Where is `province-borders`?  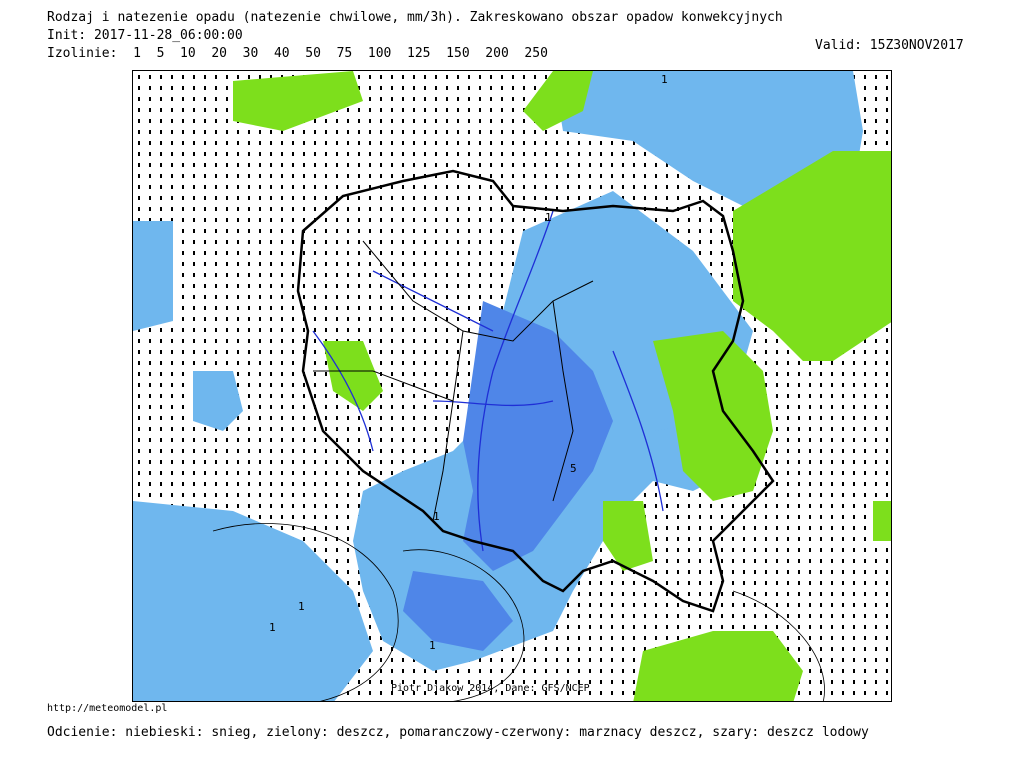 province-borders is located at coordinates (453, 381).